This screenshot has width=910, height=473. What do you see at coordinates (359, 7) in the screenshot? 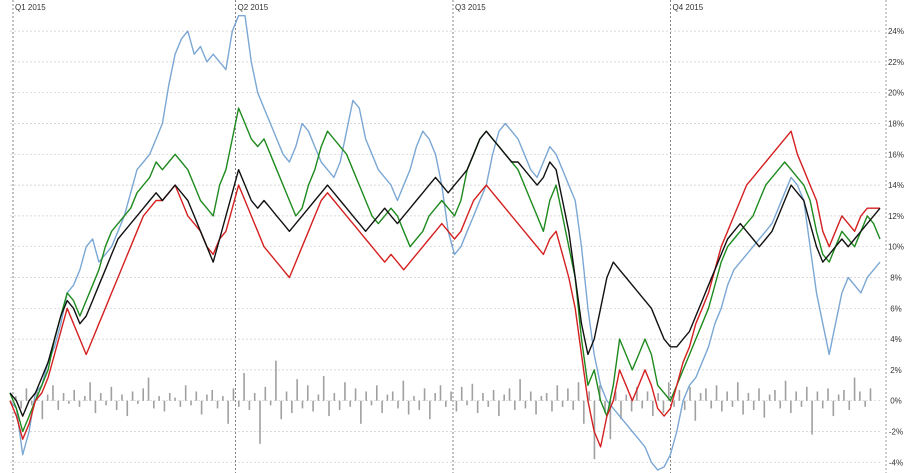
I see `quarter-labels: Q1 2015 Q2 2015 Q3 2015 Q4 2015` at bounding box center [359, 7].